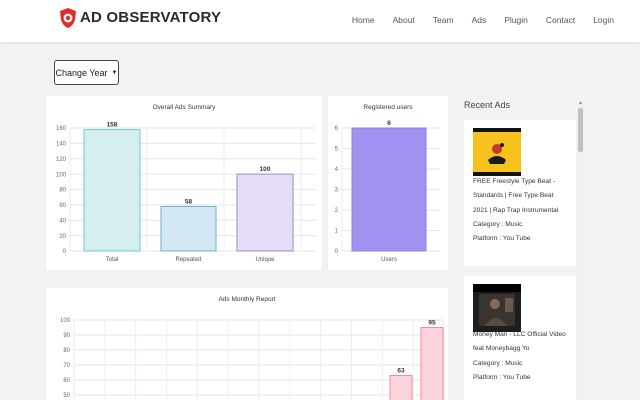 This screenshot has width=640, height=400. What do you see at coordinates (337, 150) in the screenshot?
I see `y-tick-label: 5` at bounding box center [337, 150].